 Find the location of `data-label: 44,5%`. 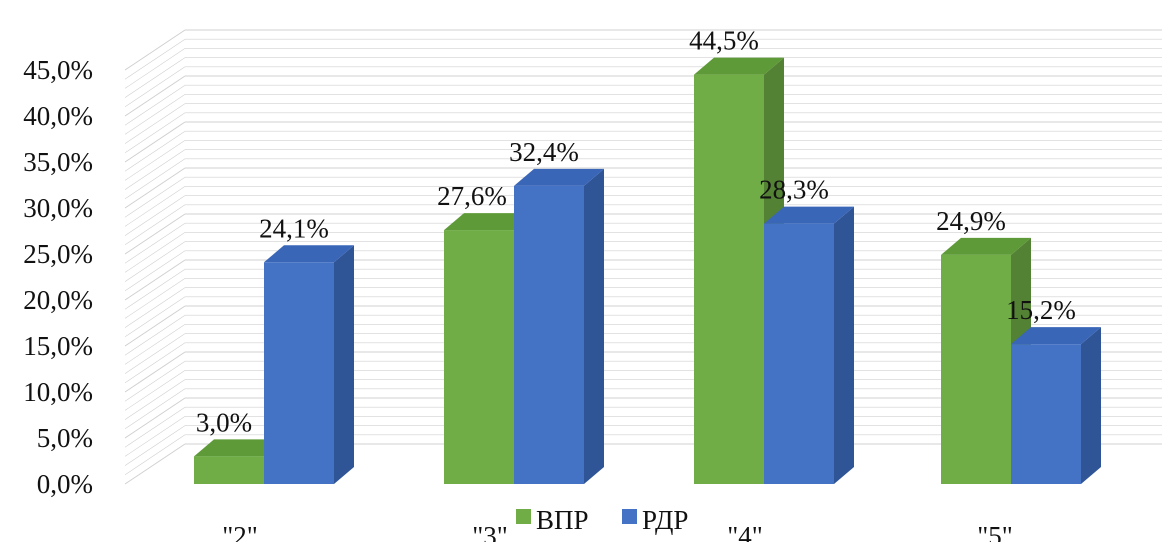

data-label: 44,5% is located at coordinates (724, 41).